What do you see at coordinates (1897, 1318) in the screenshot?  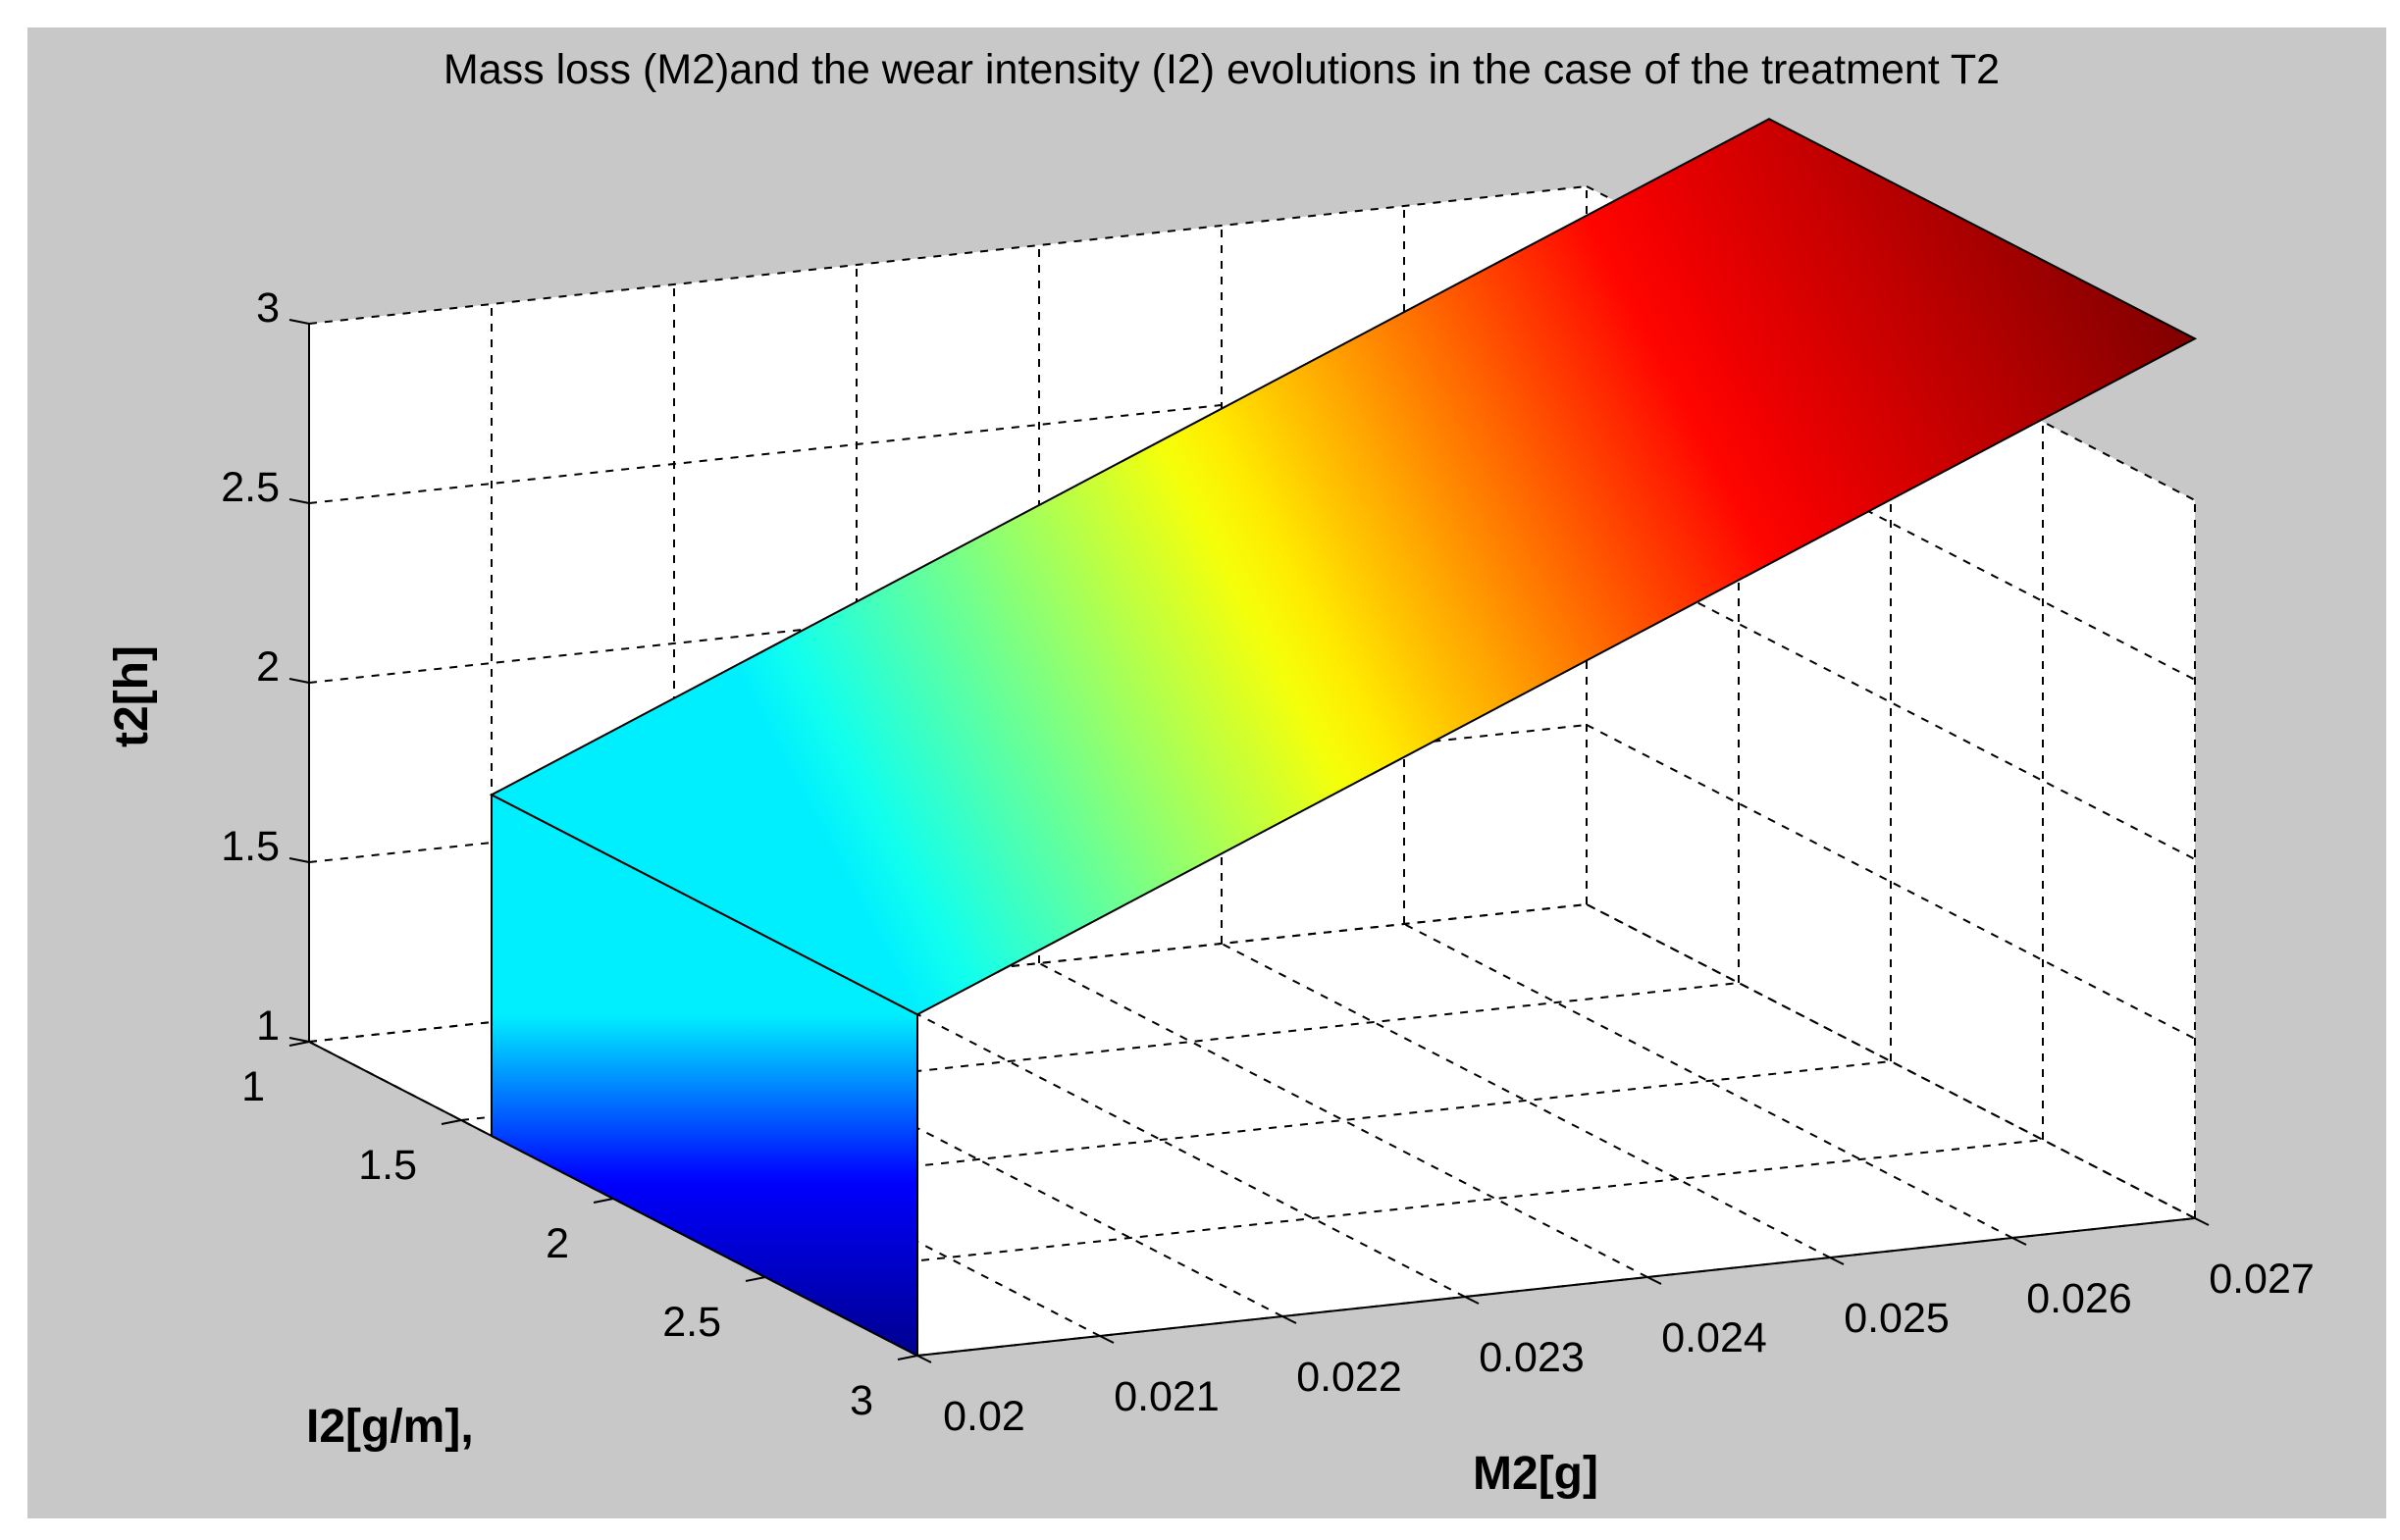 I see `x-tick-label: 0.025` at bounding box center [1897, 1318].